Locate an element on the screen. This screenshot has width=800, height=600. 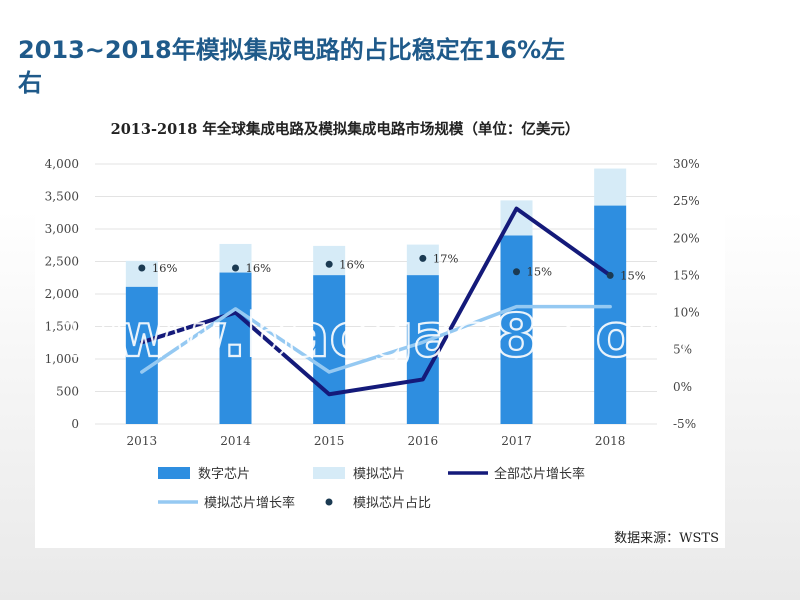
share-label: 17% is located at coordinates (446, 258).